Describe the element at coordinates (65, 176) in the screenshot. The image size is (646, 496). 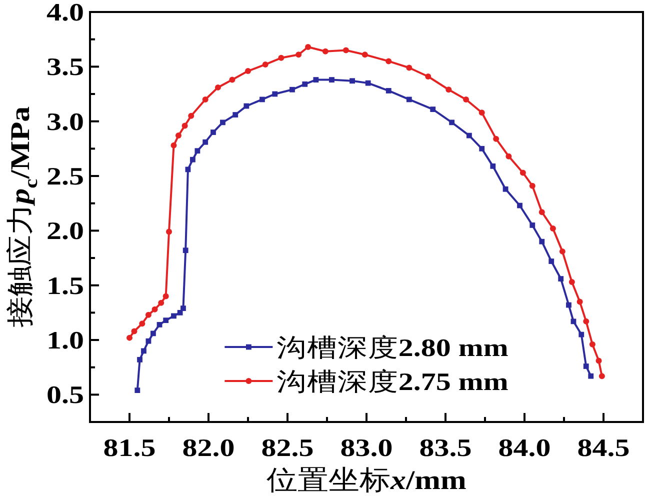
I see `y-tick-label: 2.5` at that location.